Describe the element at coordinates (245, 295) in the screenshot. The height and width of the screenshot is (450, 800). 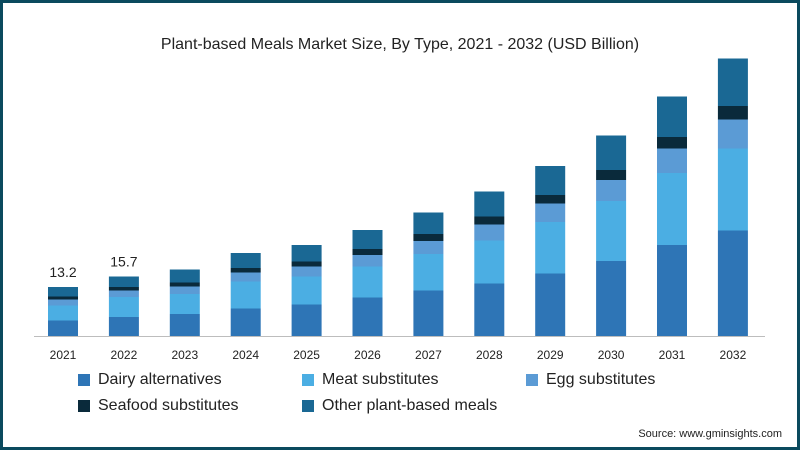
I see `bar-segment-2024-meat-substitutes` at that location.